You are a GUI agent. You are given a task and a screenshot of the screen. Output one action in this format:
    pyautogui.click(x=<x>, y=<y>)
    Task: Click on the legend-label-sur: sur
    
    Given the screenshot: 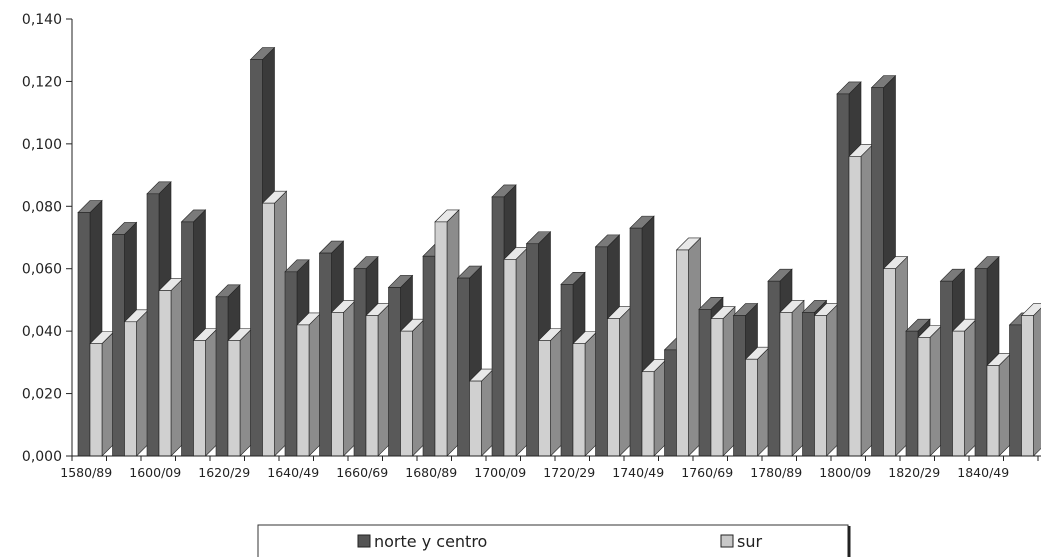 What is the action you would take?
    pyautogui.click(x=749, y=541)
    